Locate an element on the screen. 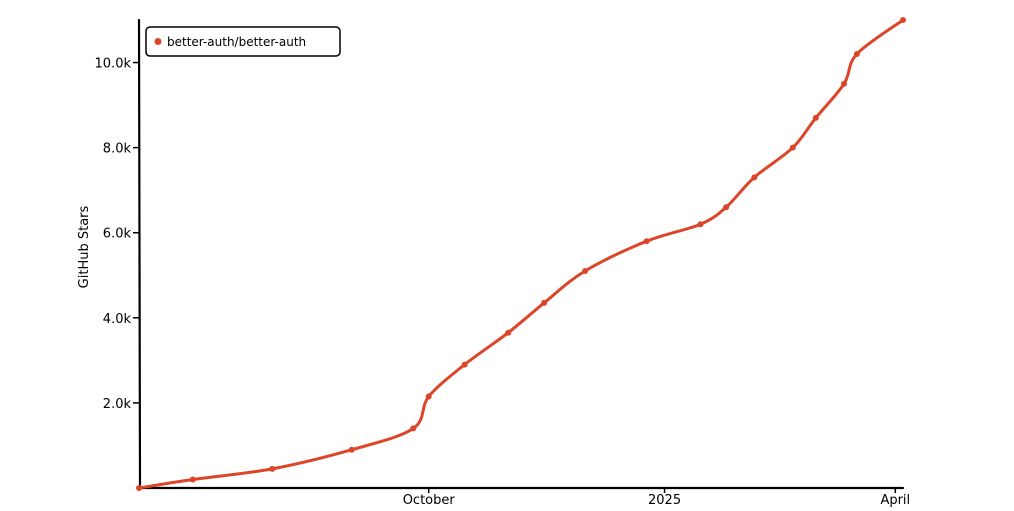 The width and height of the screenshot is (1014, 511). x-tick-label: April is located at coordinates (895, 500).